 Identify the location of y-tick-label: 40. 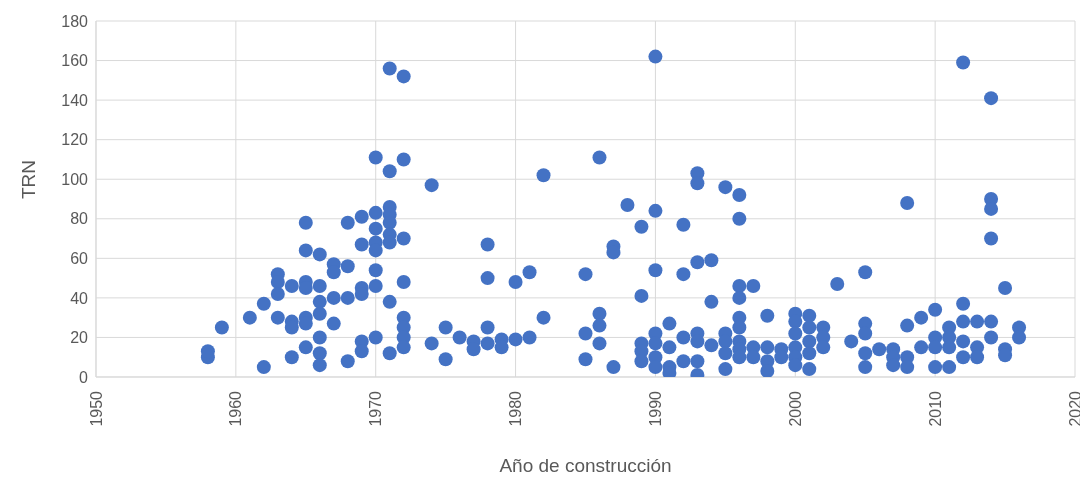
(79, 298).